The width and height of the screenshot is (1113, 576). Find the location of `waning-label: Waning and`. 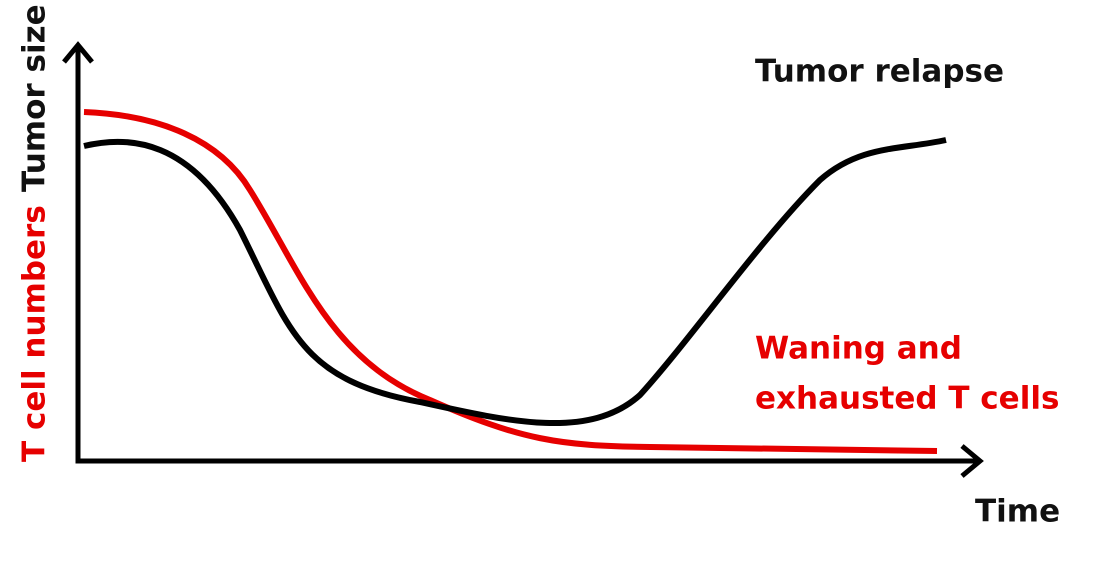

waning-label: Waning and is located at coordinates (858, 349).